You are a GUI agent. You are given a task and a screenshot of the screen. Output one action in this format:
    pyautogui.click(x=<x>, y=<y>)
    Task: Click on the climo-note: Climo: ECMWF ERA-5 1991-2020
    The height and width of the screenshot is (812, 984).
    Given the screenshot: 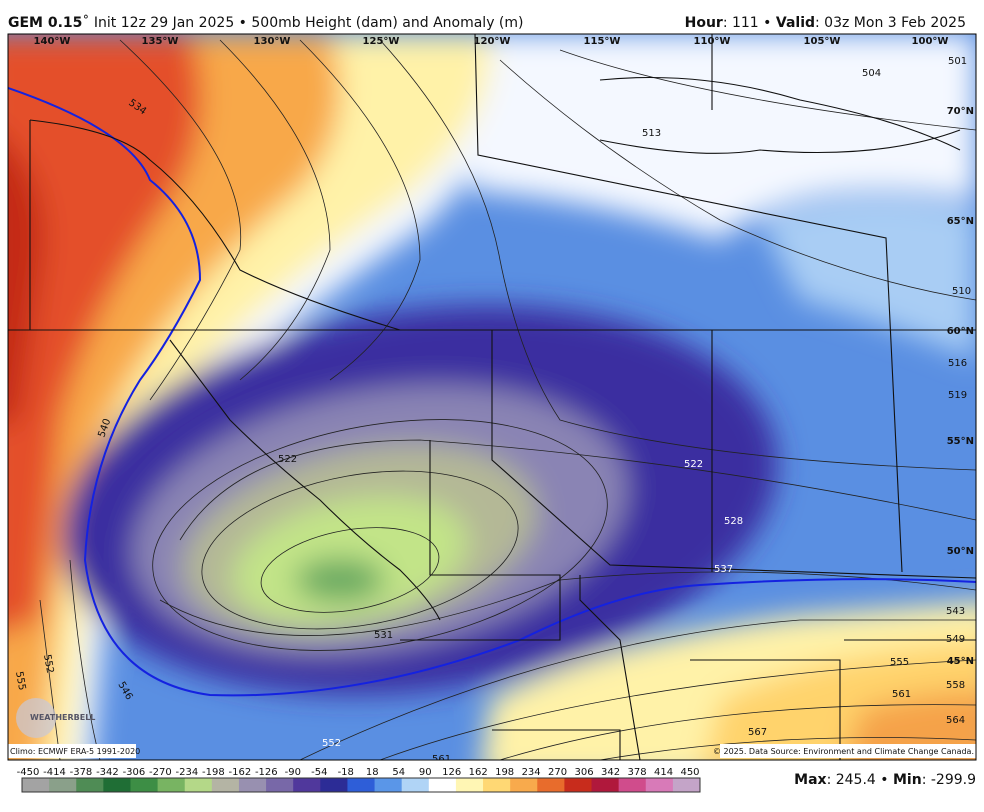 What is the action you would take?
    pyautogui.click(x=75, y=751)
    